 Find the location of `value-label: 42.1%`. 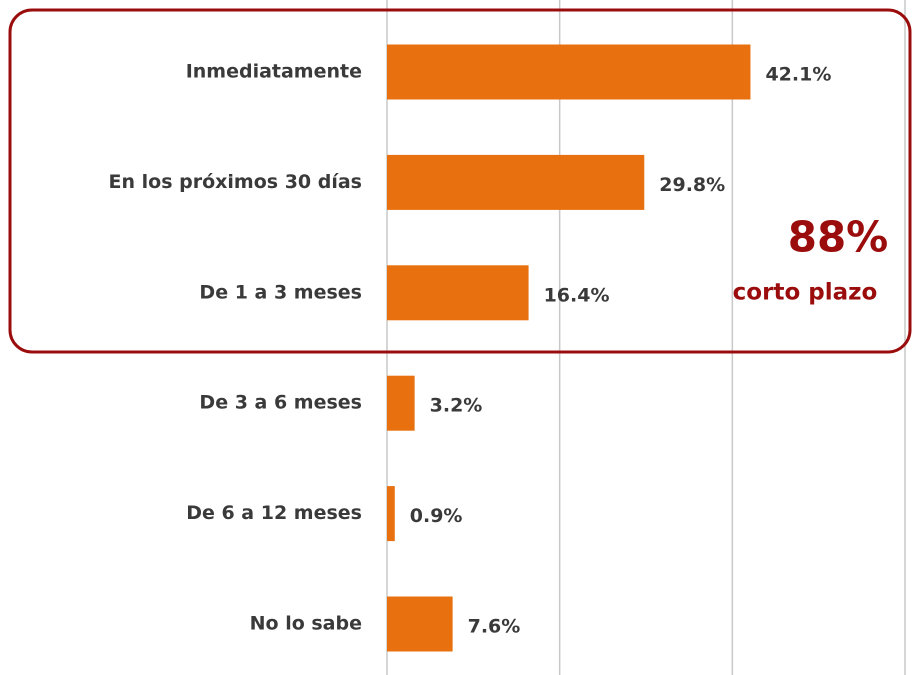

value-label: 42.1% is located at coordinates (798, 75).